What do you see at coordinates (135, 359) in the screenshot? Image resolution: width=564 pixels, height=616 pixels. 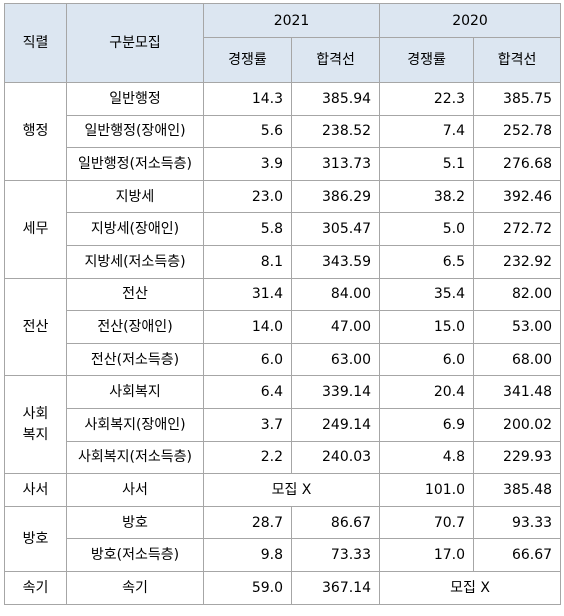 I see `category-cell: 전산(저소득층)` at bounding box center [135, 359].